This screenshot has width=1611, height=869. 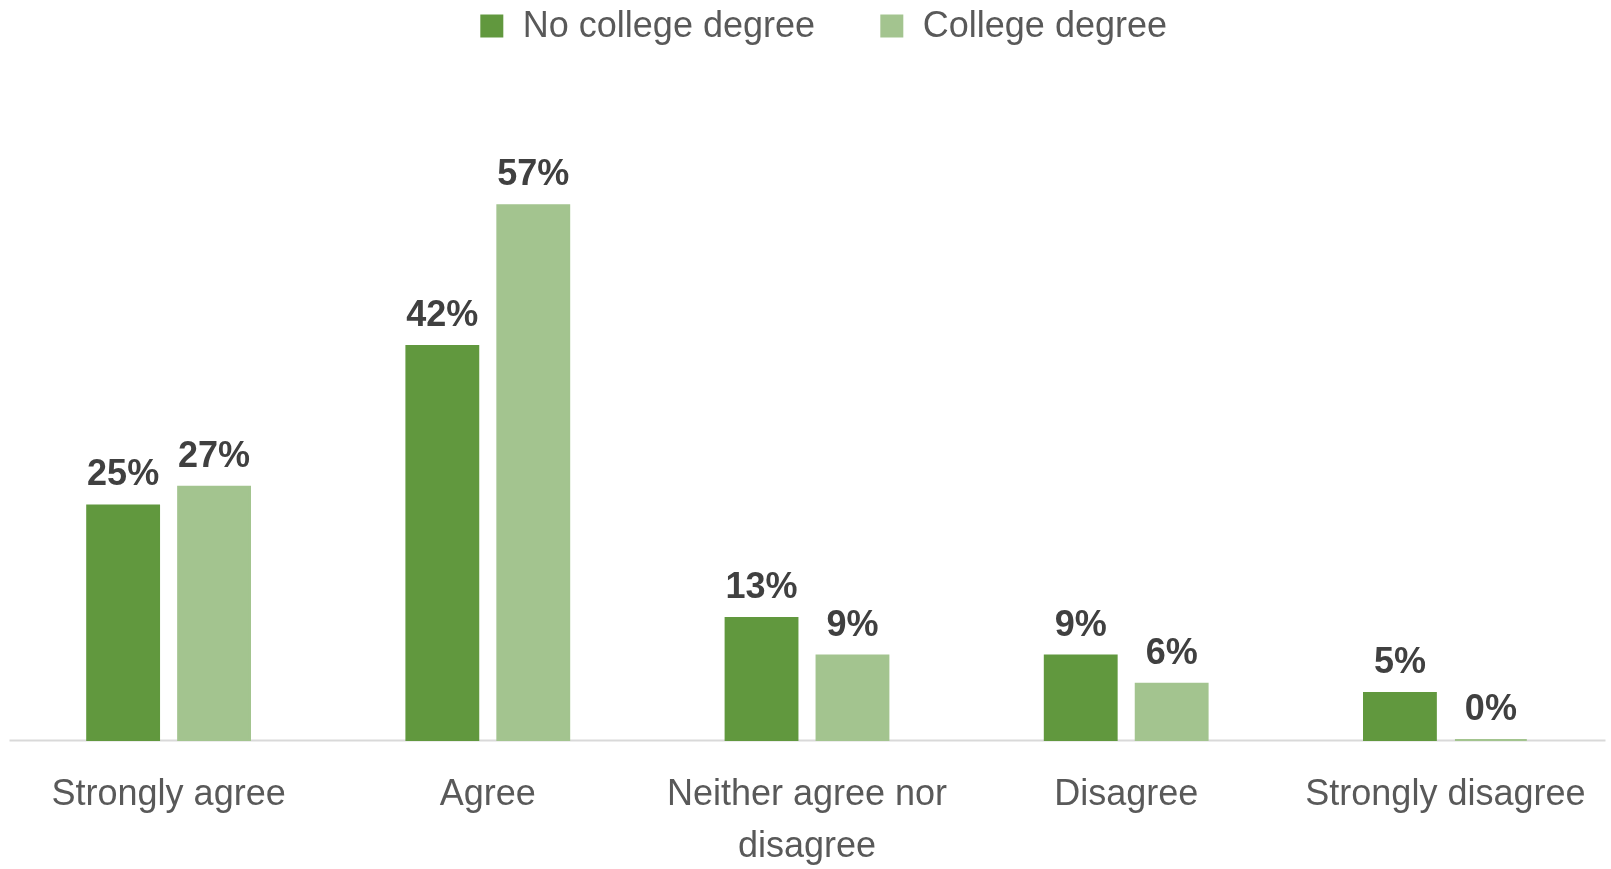 What do you see at coordinates (807, 818) in the screenshot?
I see `x-tick-label: Neither agree nor disagree` at bounding box center [807, 818].